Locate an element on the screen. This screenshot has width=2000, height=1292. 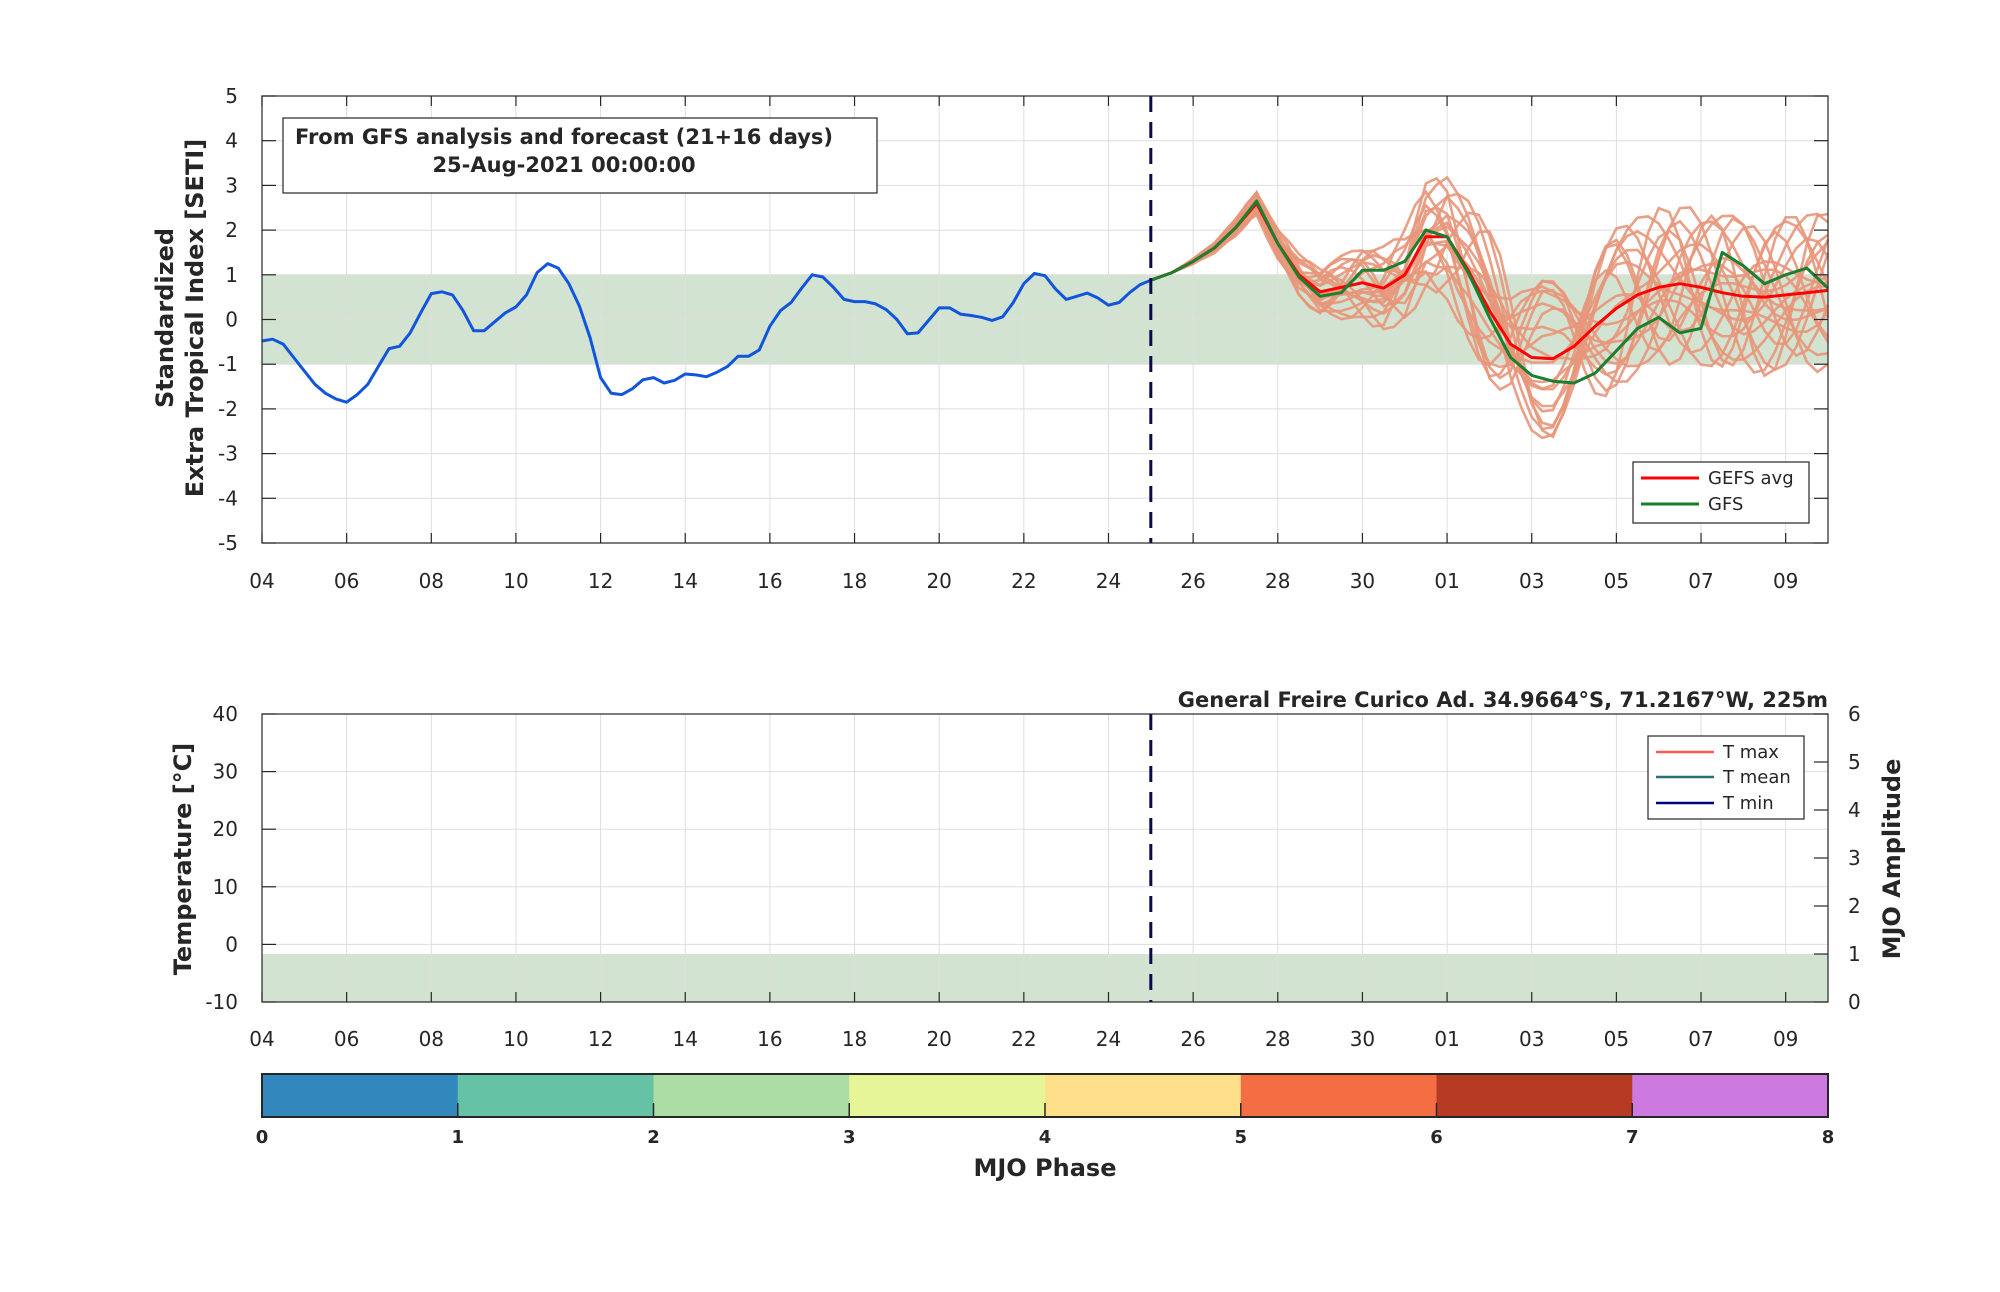
y-tick-labels-left: -10 0 10 20 30 40 is located at coordinates (221, 858).